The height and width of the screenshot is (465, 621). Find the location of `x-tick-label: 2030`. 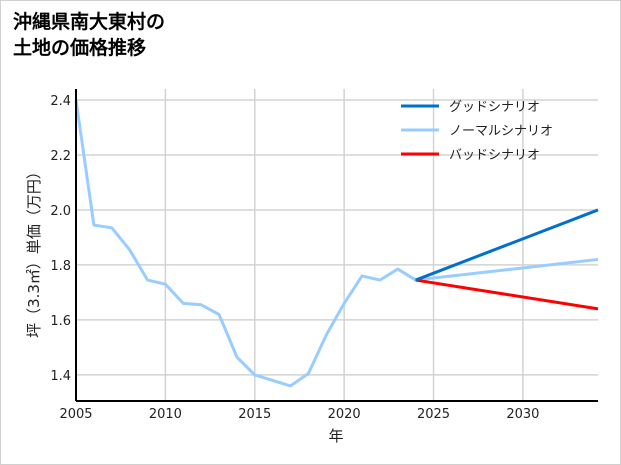

x-tick-label: 2030 is located at coordinates (522, 414).